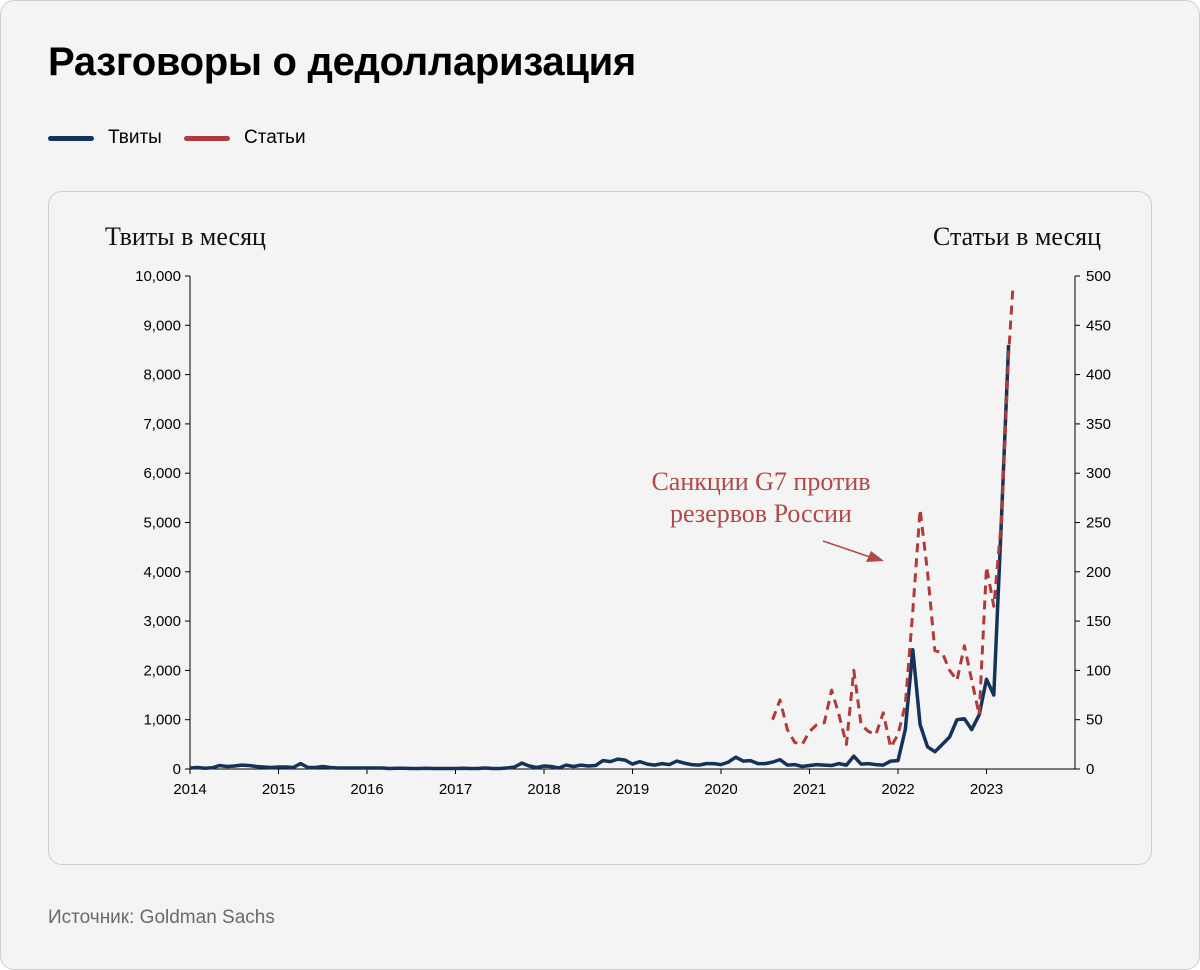 The image size is (1200, 970). What do you see at coordinates (720, 789) in the screenshot?
I see `x-tick-label: 2020` at bounding box center [720, 789].